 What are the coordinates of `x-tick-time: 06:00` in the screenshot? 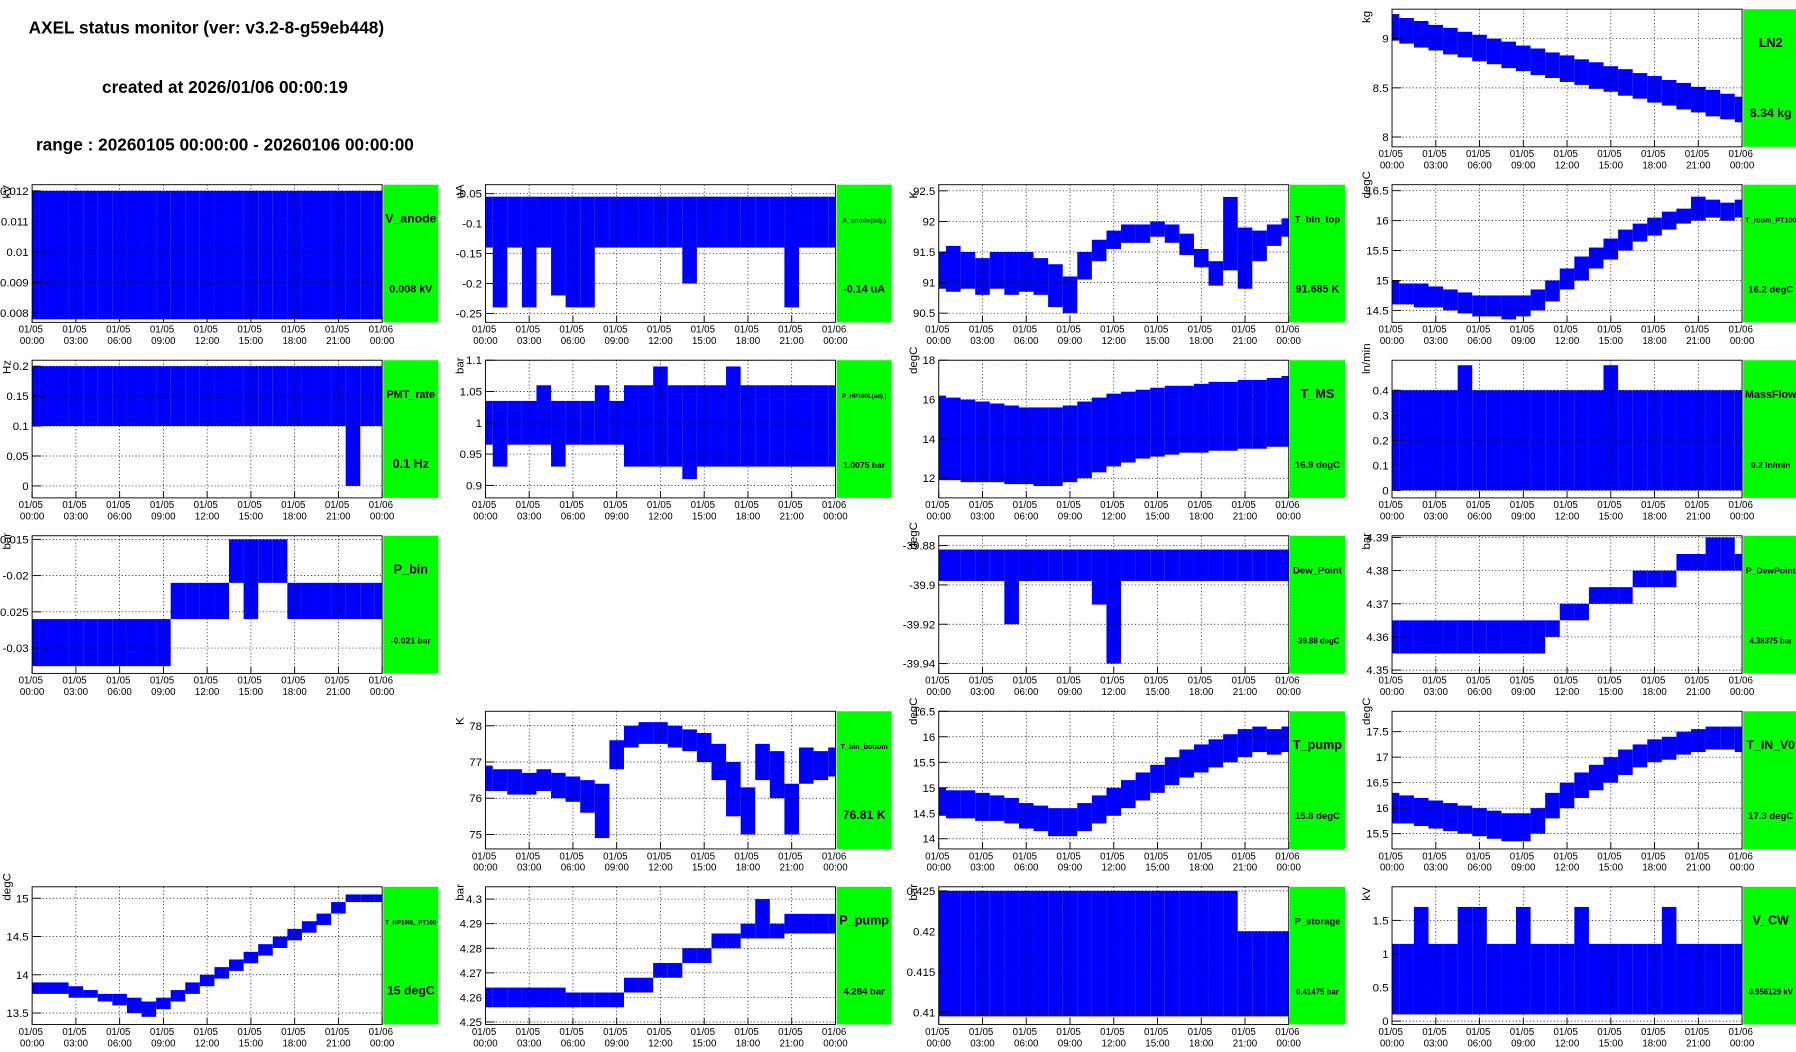 It's located at (1479, 341).